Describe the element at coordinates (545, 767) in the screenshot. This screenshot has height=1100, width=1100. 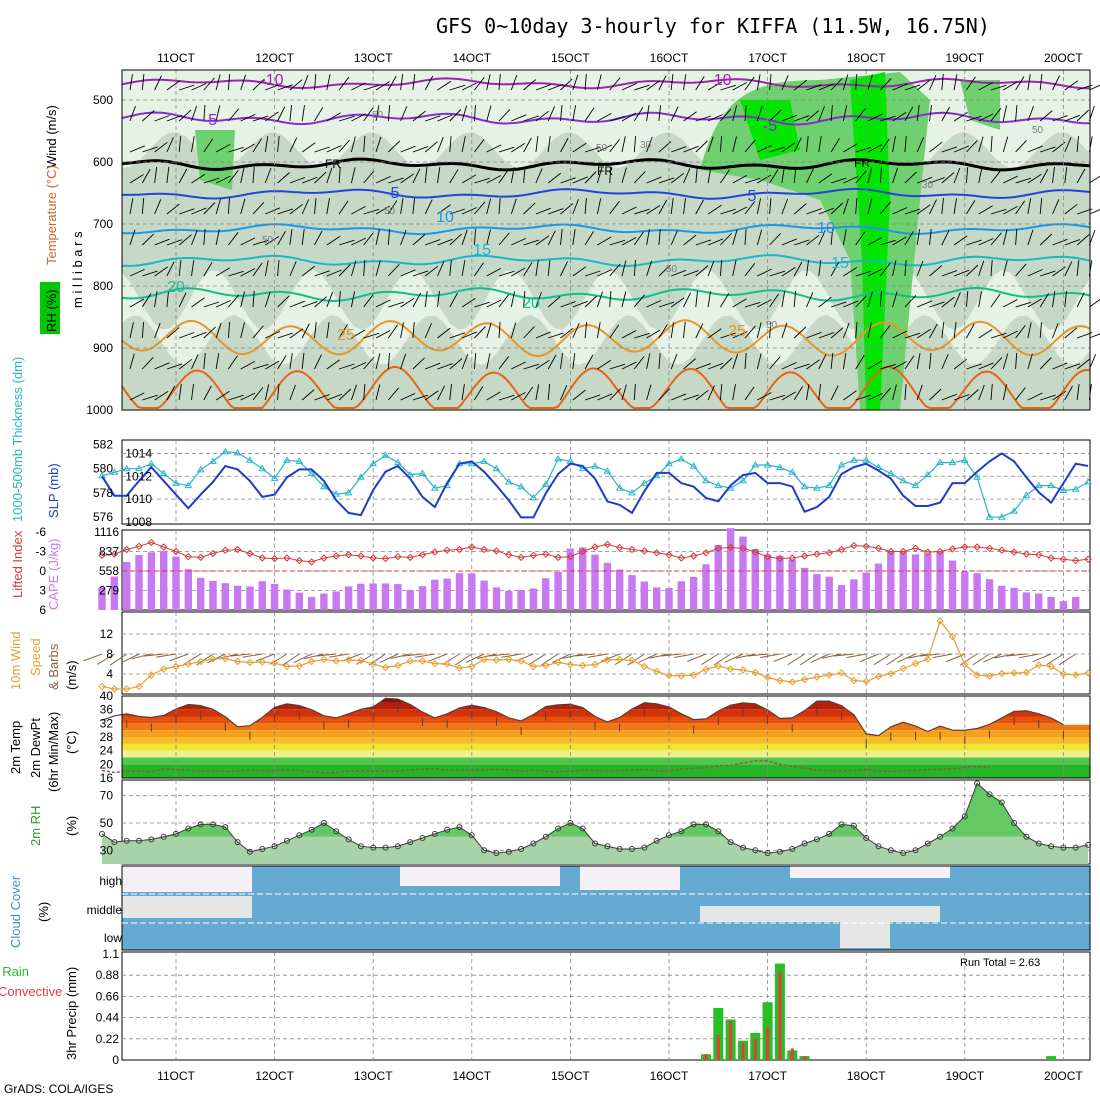
I see `dewpt-line` at that location.